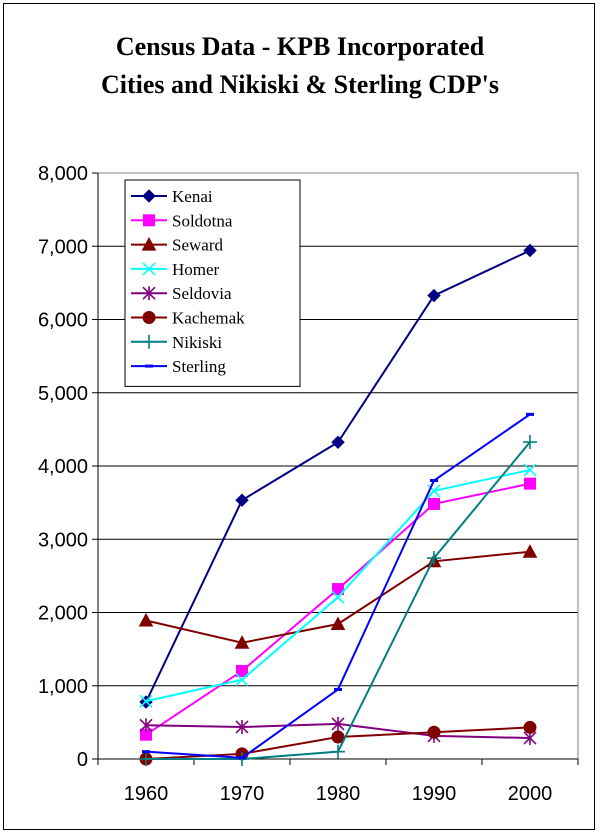  I want to click on legend-item-soldotna: Soldotna, so click(182, 220).